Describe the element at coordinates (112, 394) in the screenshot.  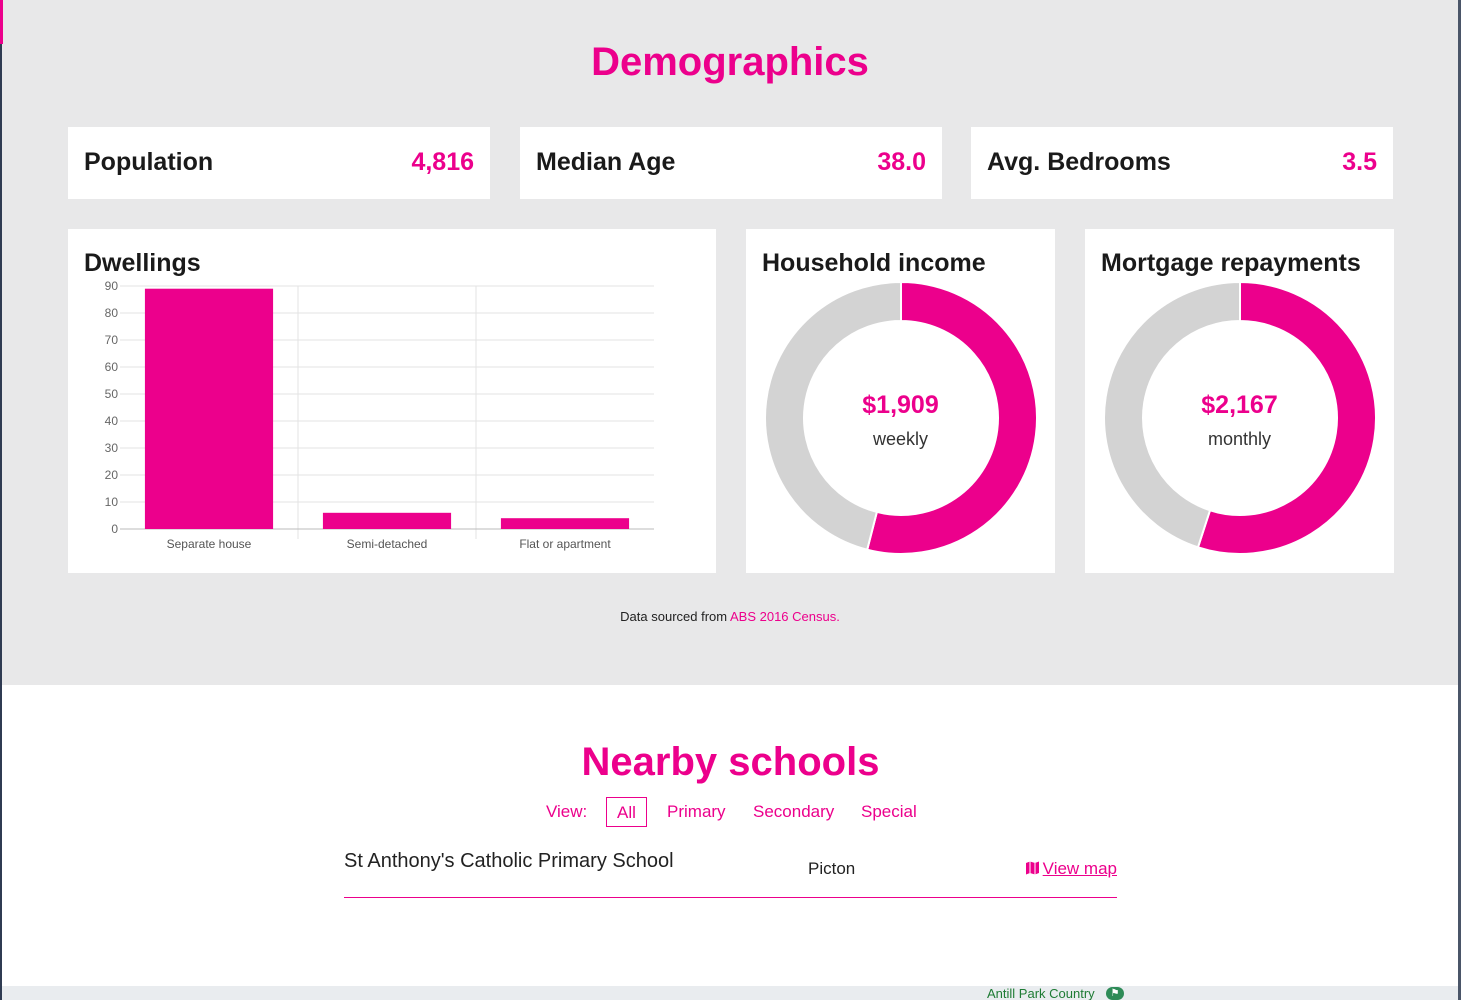
I see `y-tick-label: 50` at that location.